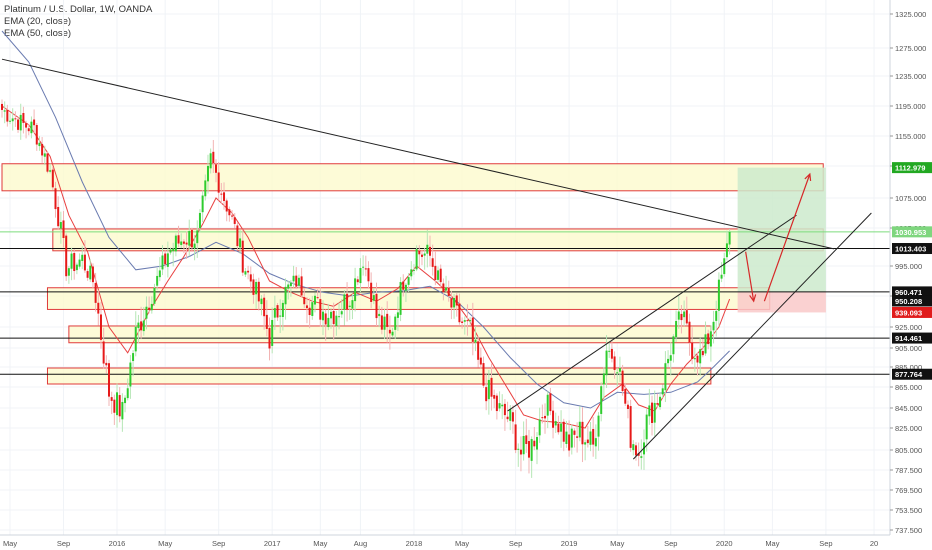  I want to click on time-axis-bg, so click(445, 542).